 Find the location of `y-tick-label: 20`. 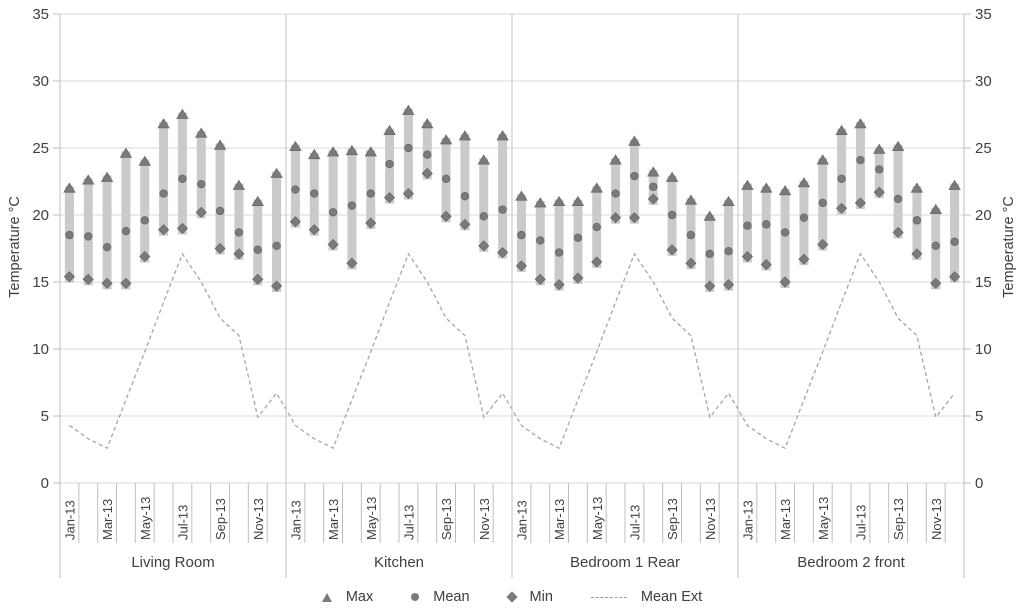

y-tick-label: 20 is located at coordinates (40, 215).